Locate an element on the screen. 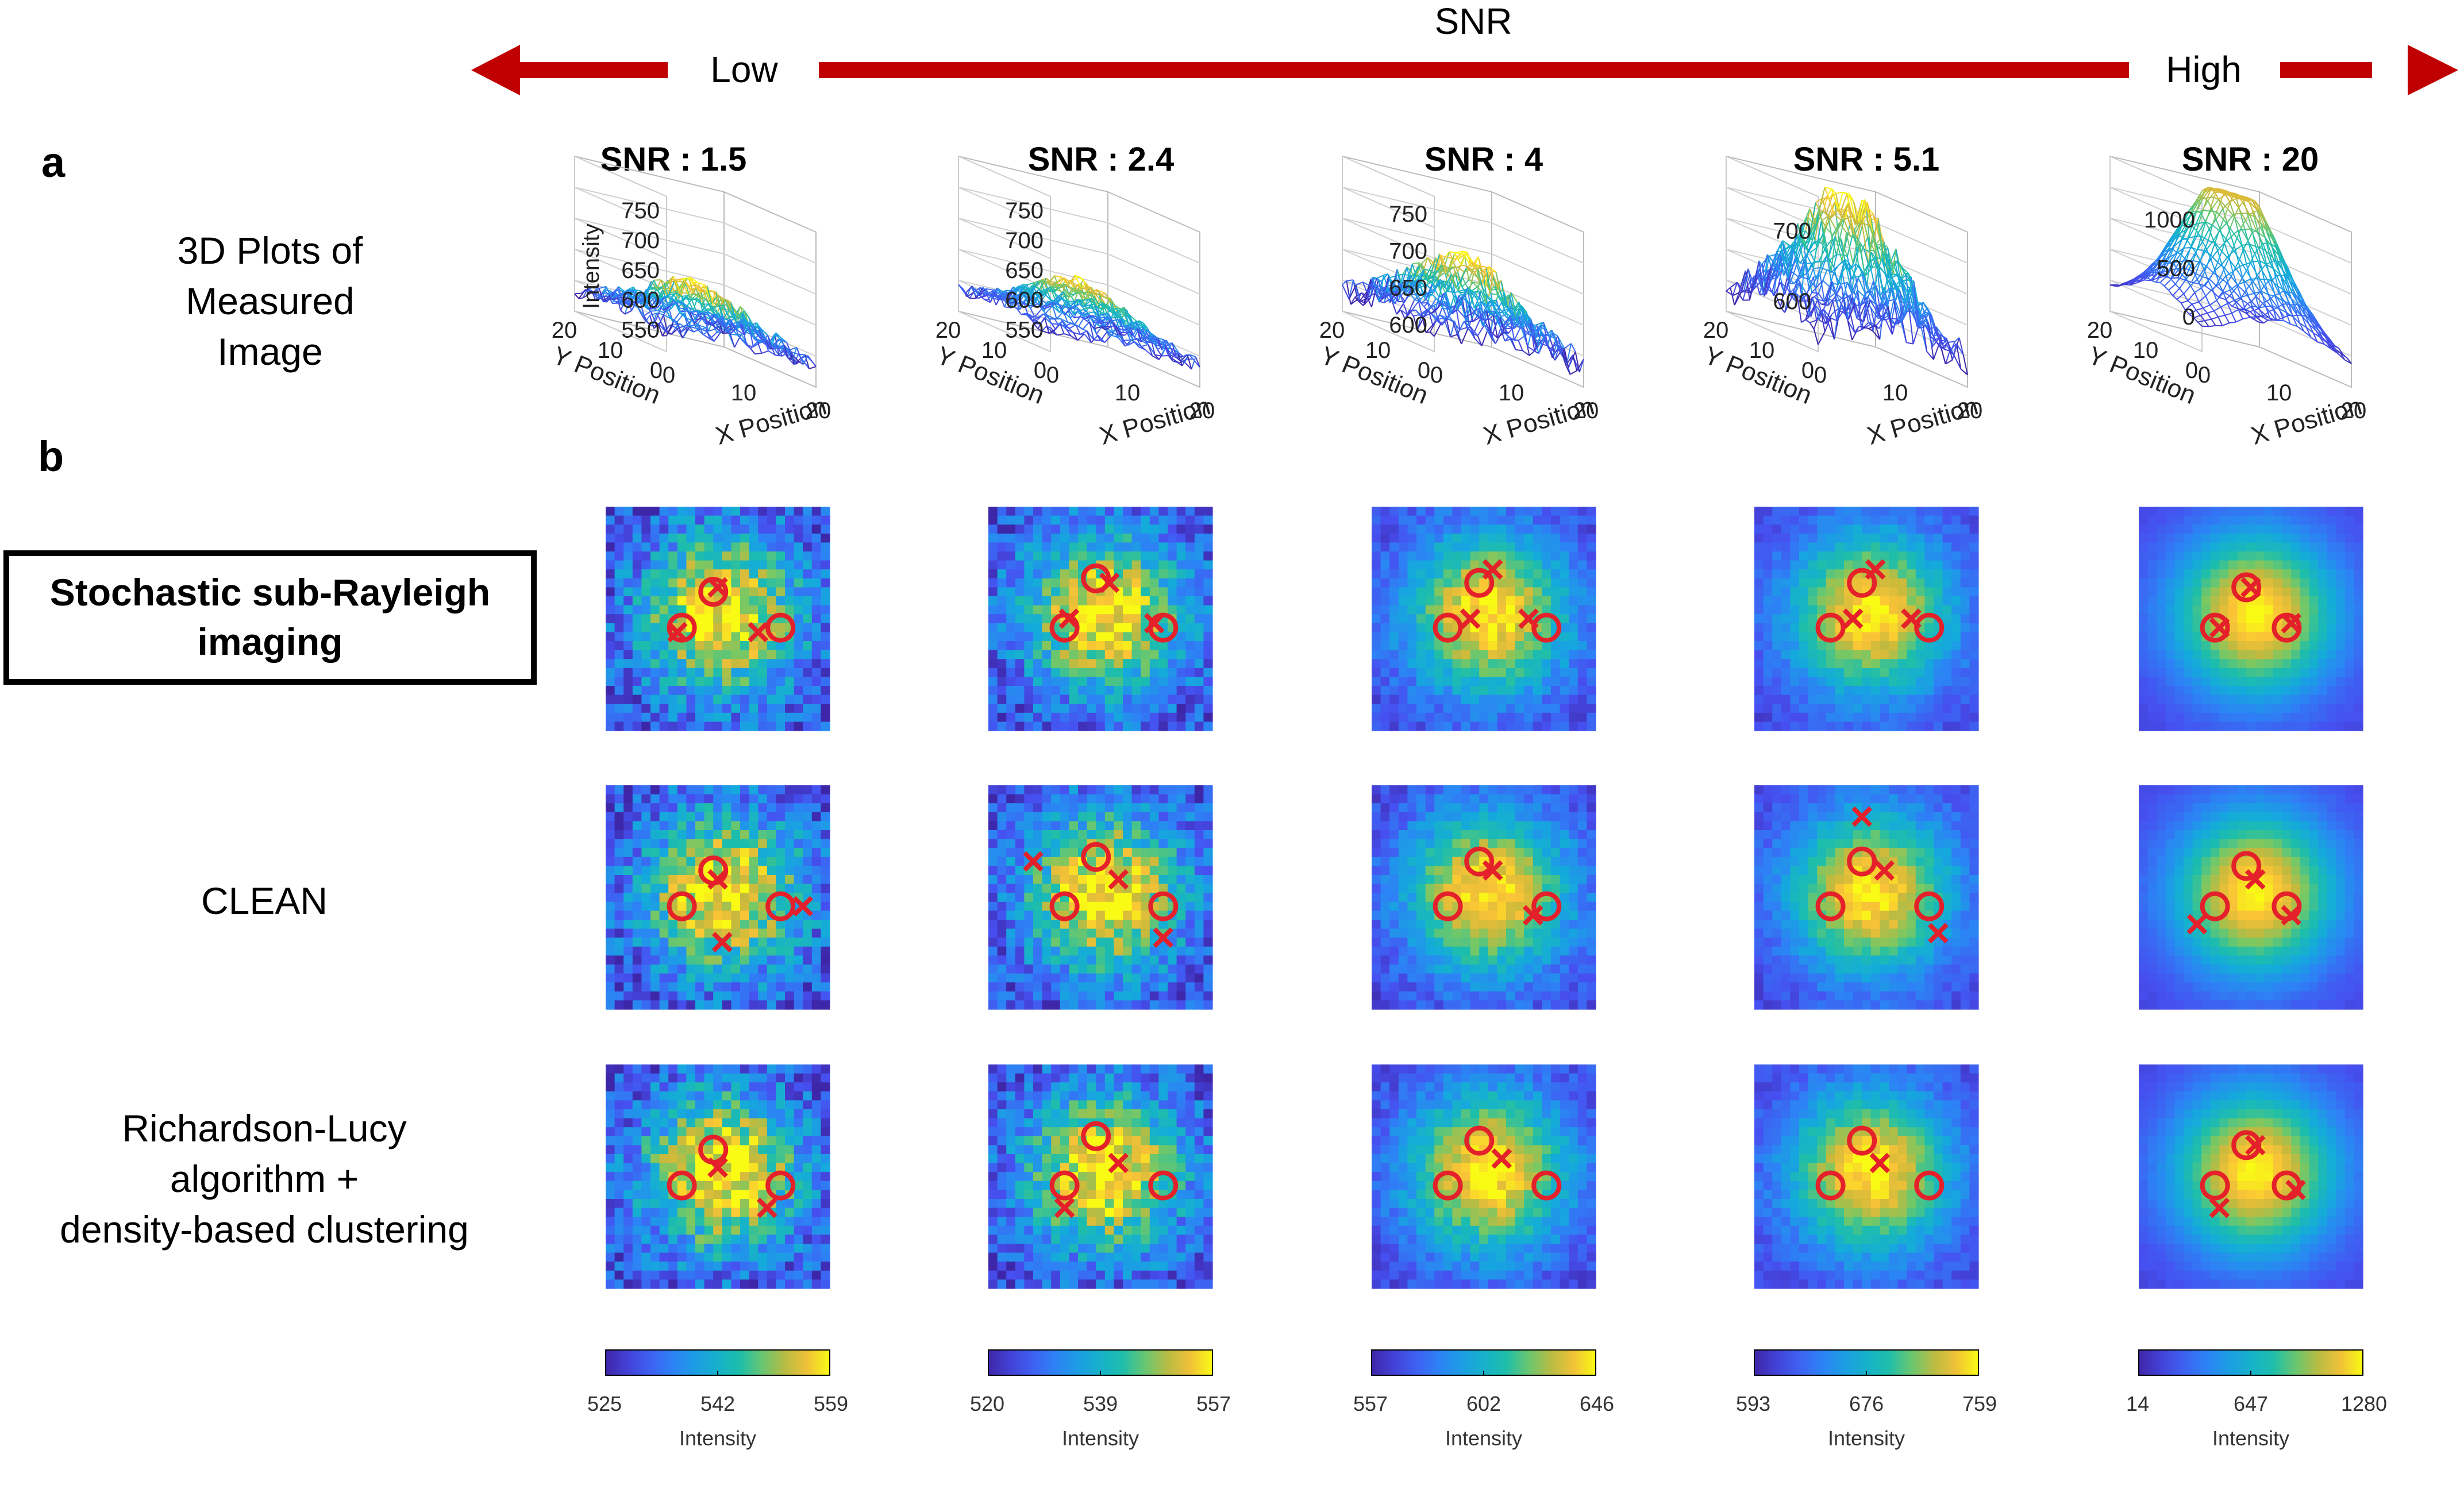 This screenshot has height=1489, width=2464. row-label-clean: CLEAN is located at coordinates (264, 900).